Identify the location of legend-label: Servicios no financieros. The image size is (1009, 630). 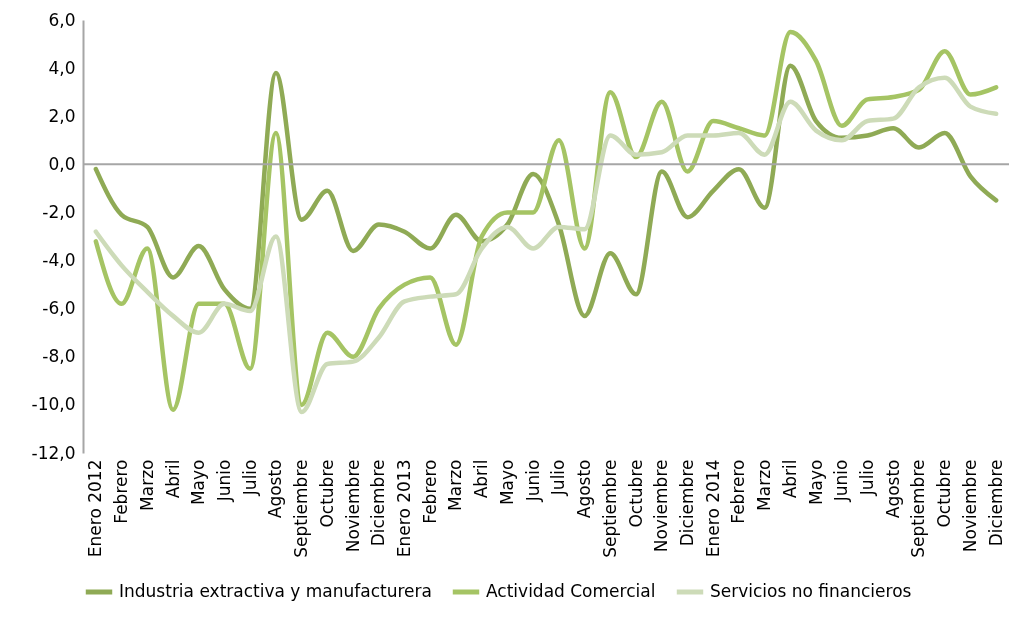
(811, 591).